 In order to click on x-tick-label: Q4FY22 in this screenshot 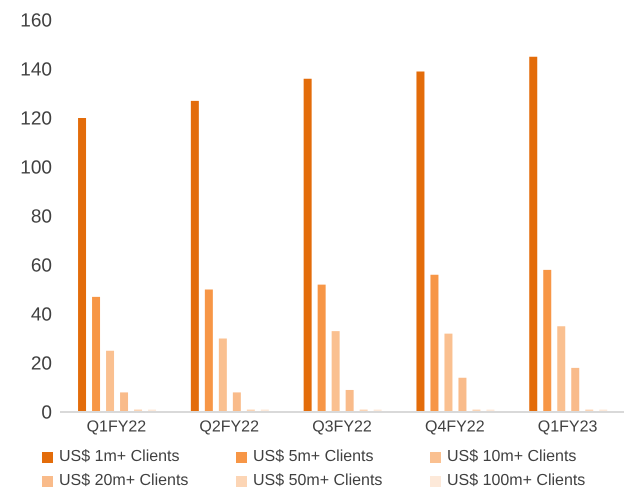, I will do `click(455, 427)`.